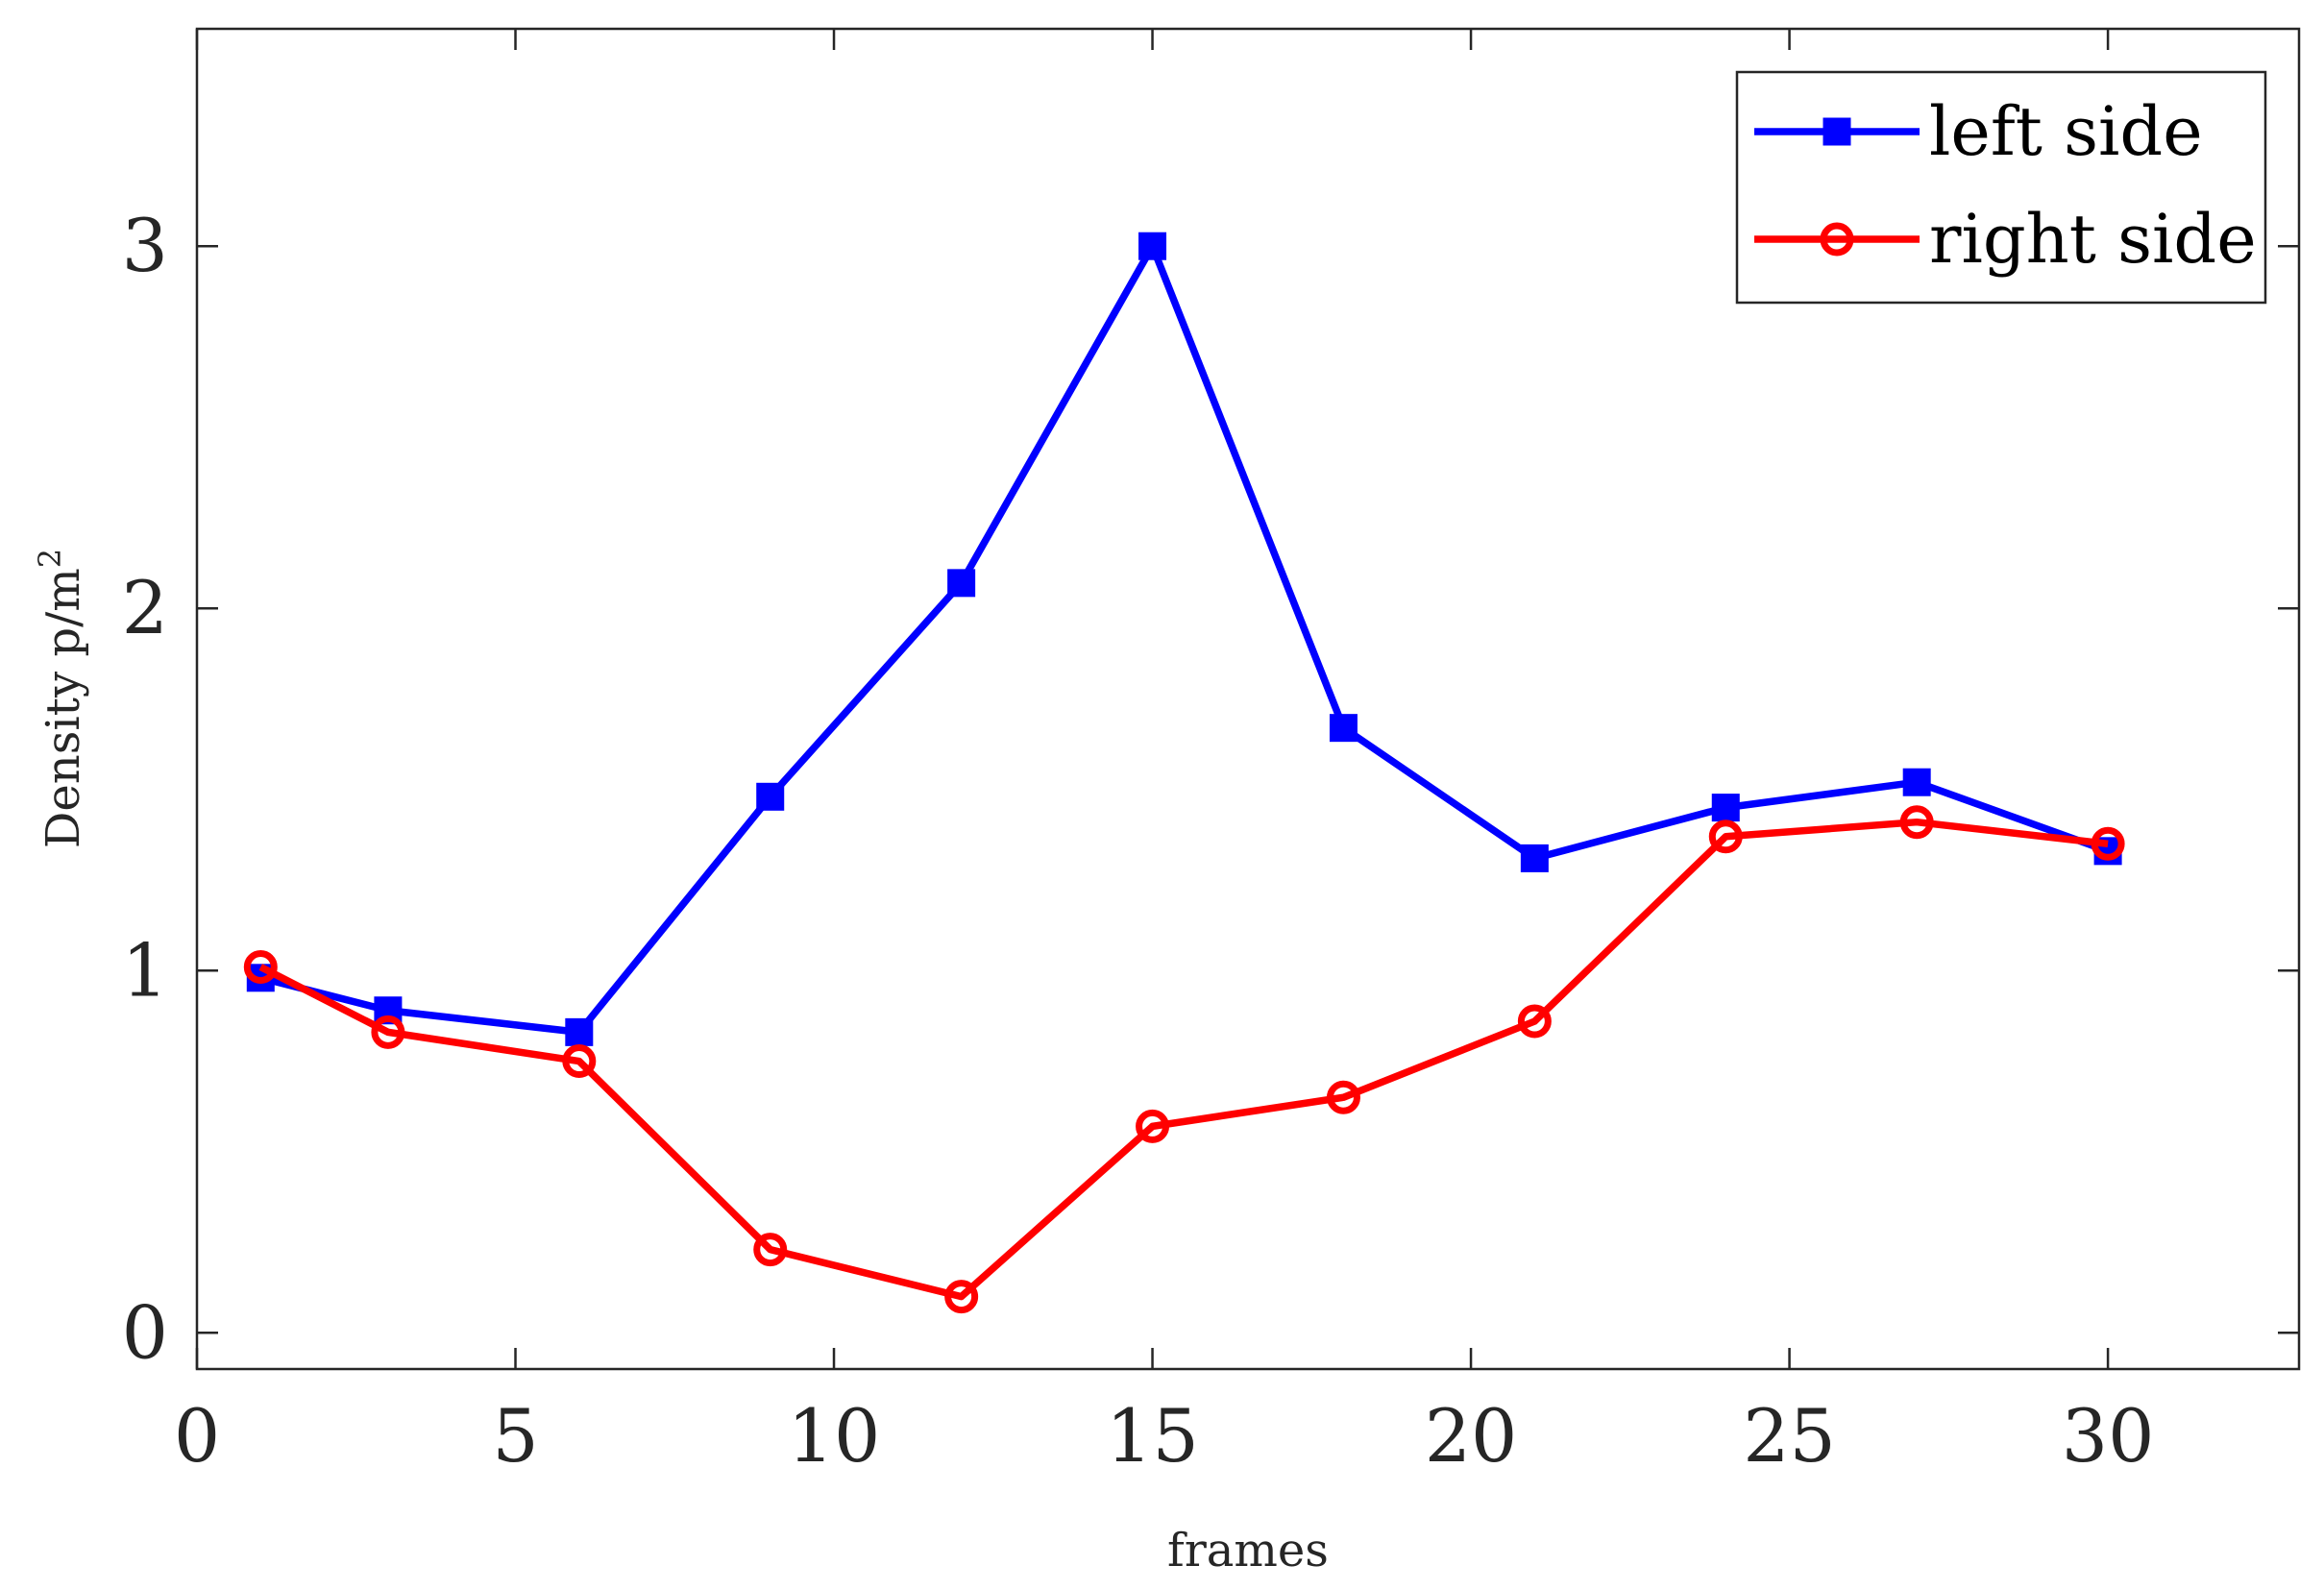 Image resolution: width=2324 pixels, height=1590 pixels. Describe the element at coordinates (1471, 1436) in the screenshot. I see `x-tick-label: 20` at that location.